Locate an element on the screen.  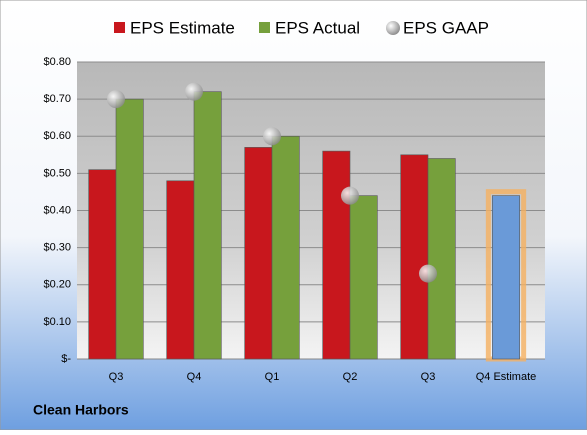
x-tick-label: Q4 is located at coordinates (194, 377).